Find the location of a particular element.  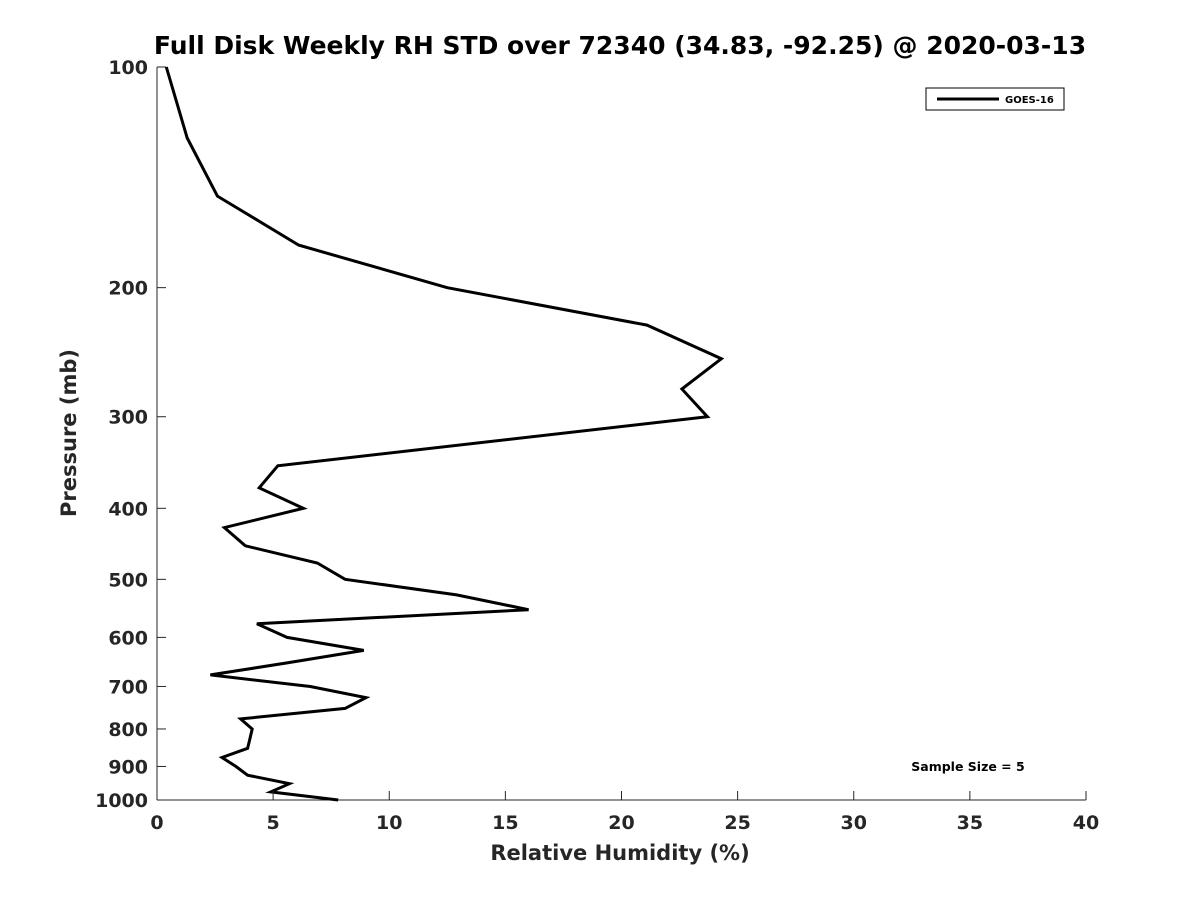

x-tick-label: 25 is located at coordinates (737, 823).